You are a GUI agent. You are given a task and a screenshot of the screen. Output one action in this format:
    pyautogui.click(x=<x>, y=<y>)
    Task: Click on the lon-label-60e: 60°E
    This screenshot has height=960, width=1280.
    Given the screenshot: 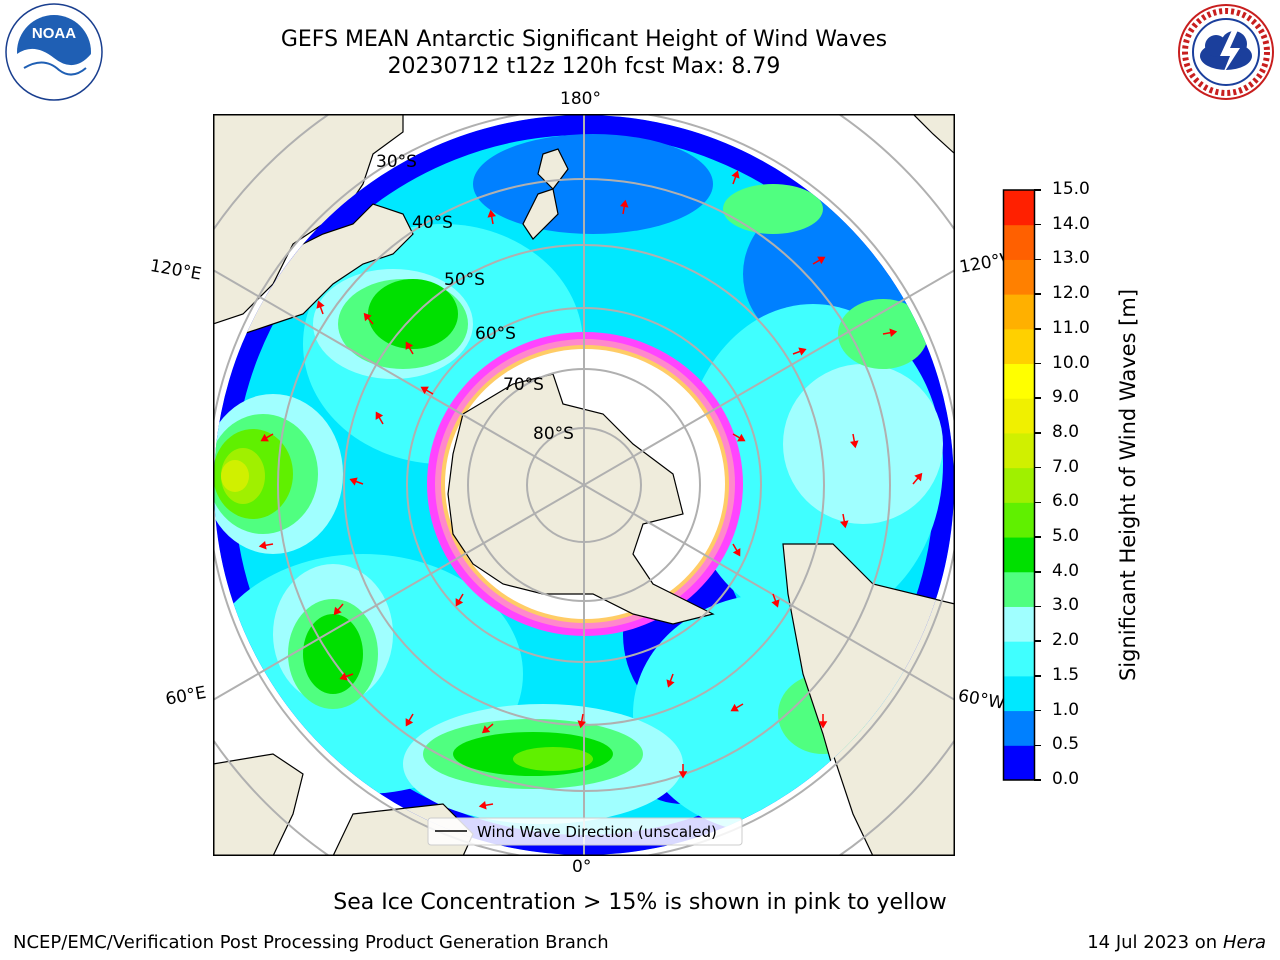 What is the action you would take?
    pyautogui.click(x=186, y=696)
    